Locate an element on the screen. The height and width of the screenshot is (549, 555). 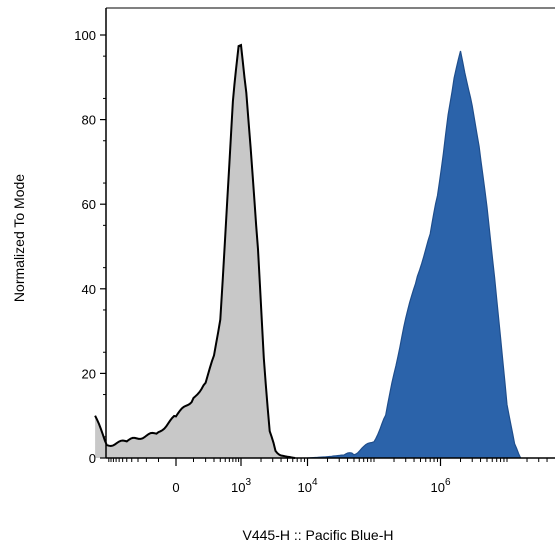
y-tick-label: 40 is located at coordinates (89, 289).